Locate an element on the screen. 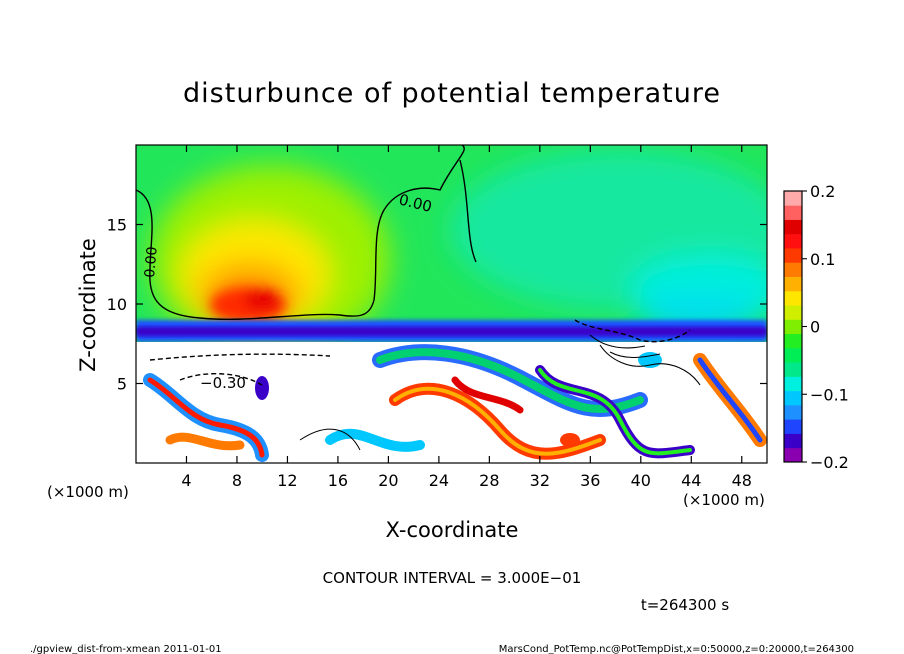  colorbar is located at coordinates (793, 327).